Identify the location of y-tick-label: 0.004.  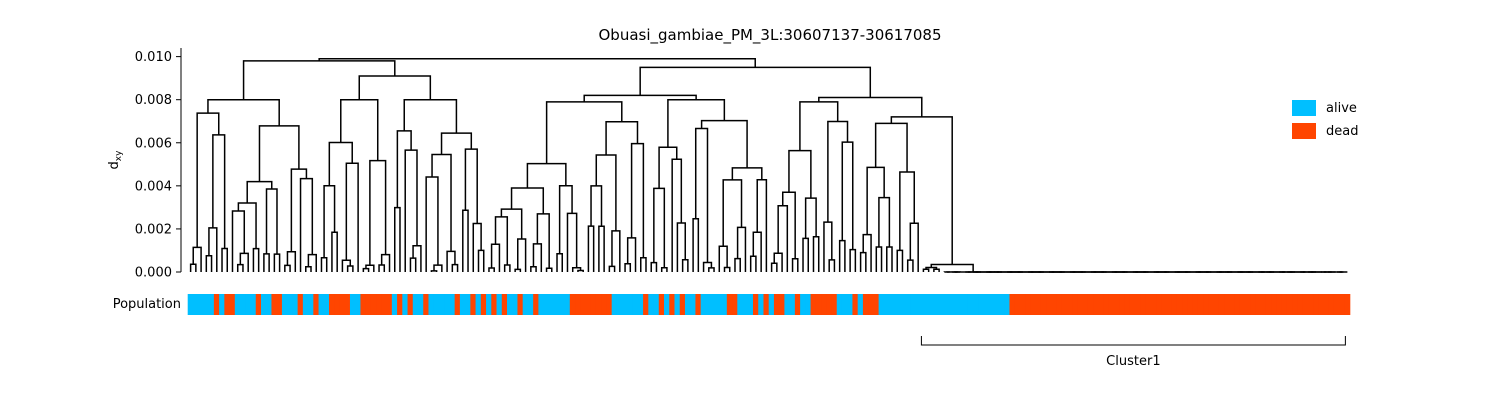
(153, 186).